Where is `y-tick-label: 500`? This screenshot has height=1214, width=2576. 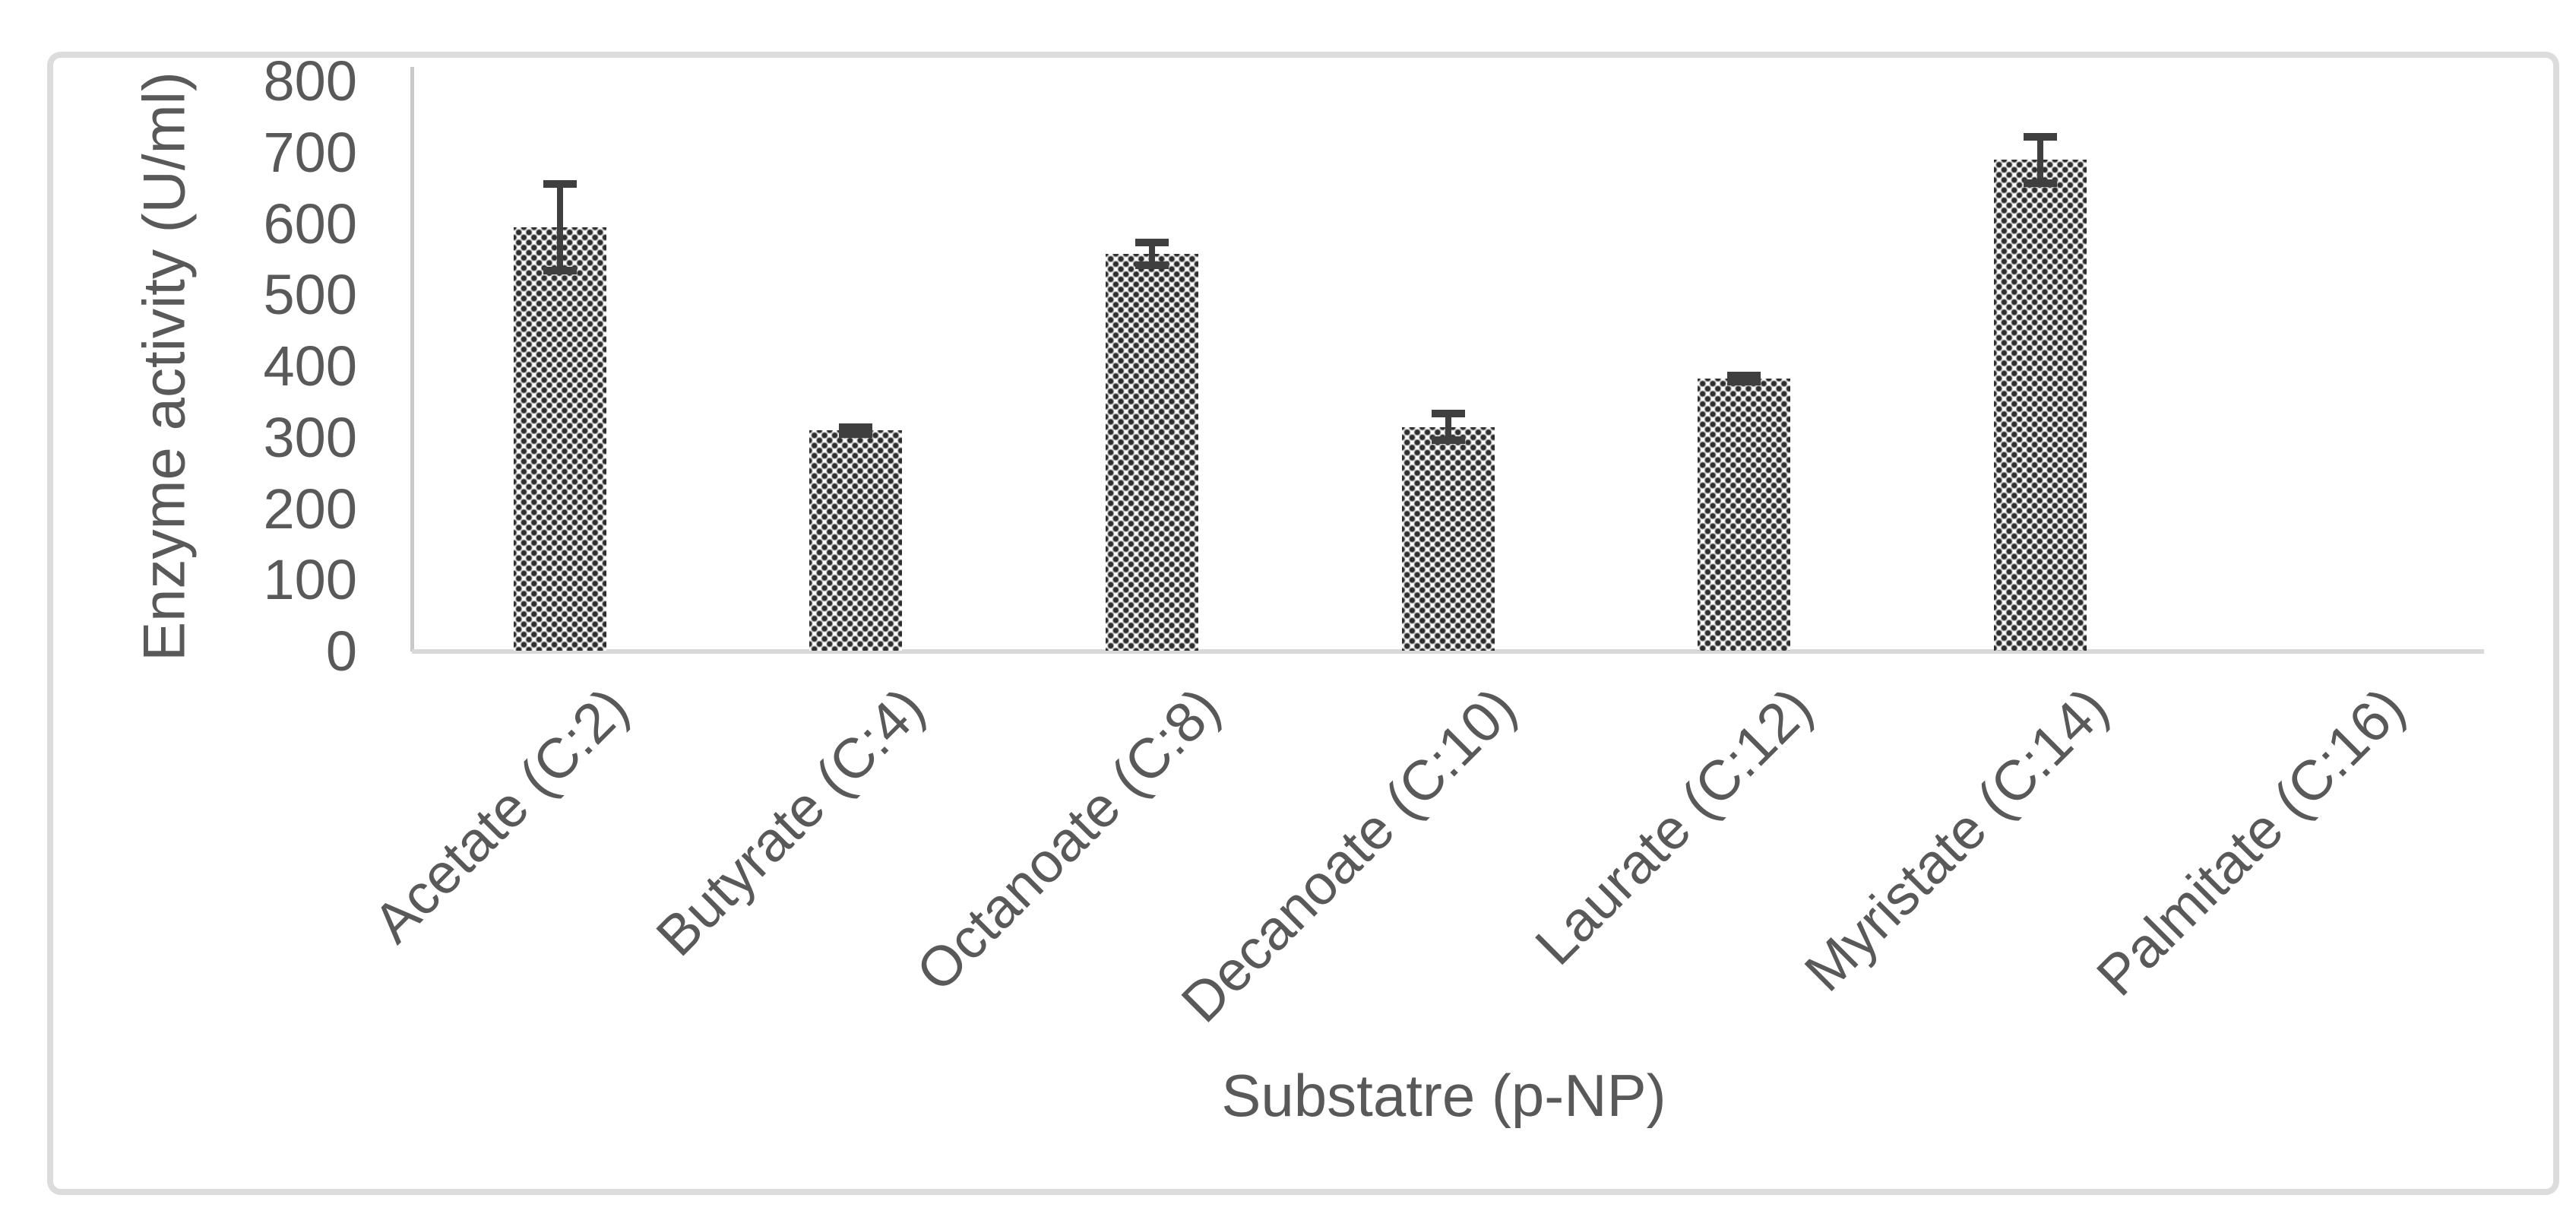 y-tick-label: 500 is located at coordinates (310, 295).